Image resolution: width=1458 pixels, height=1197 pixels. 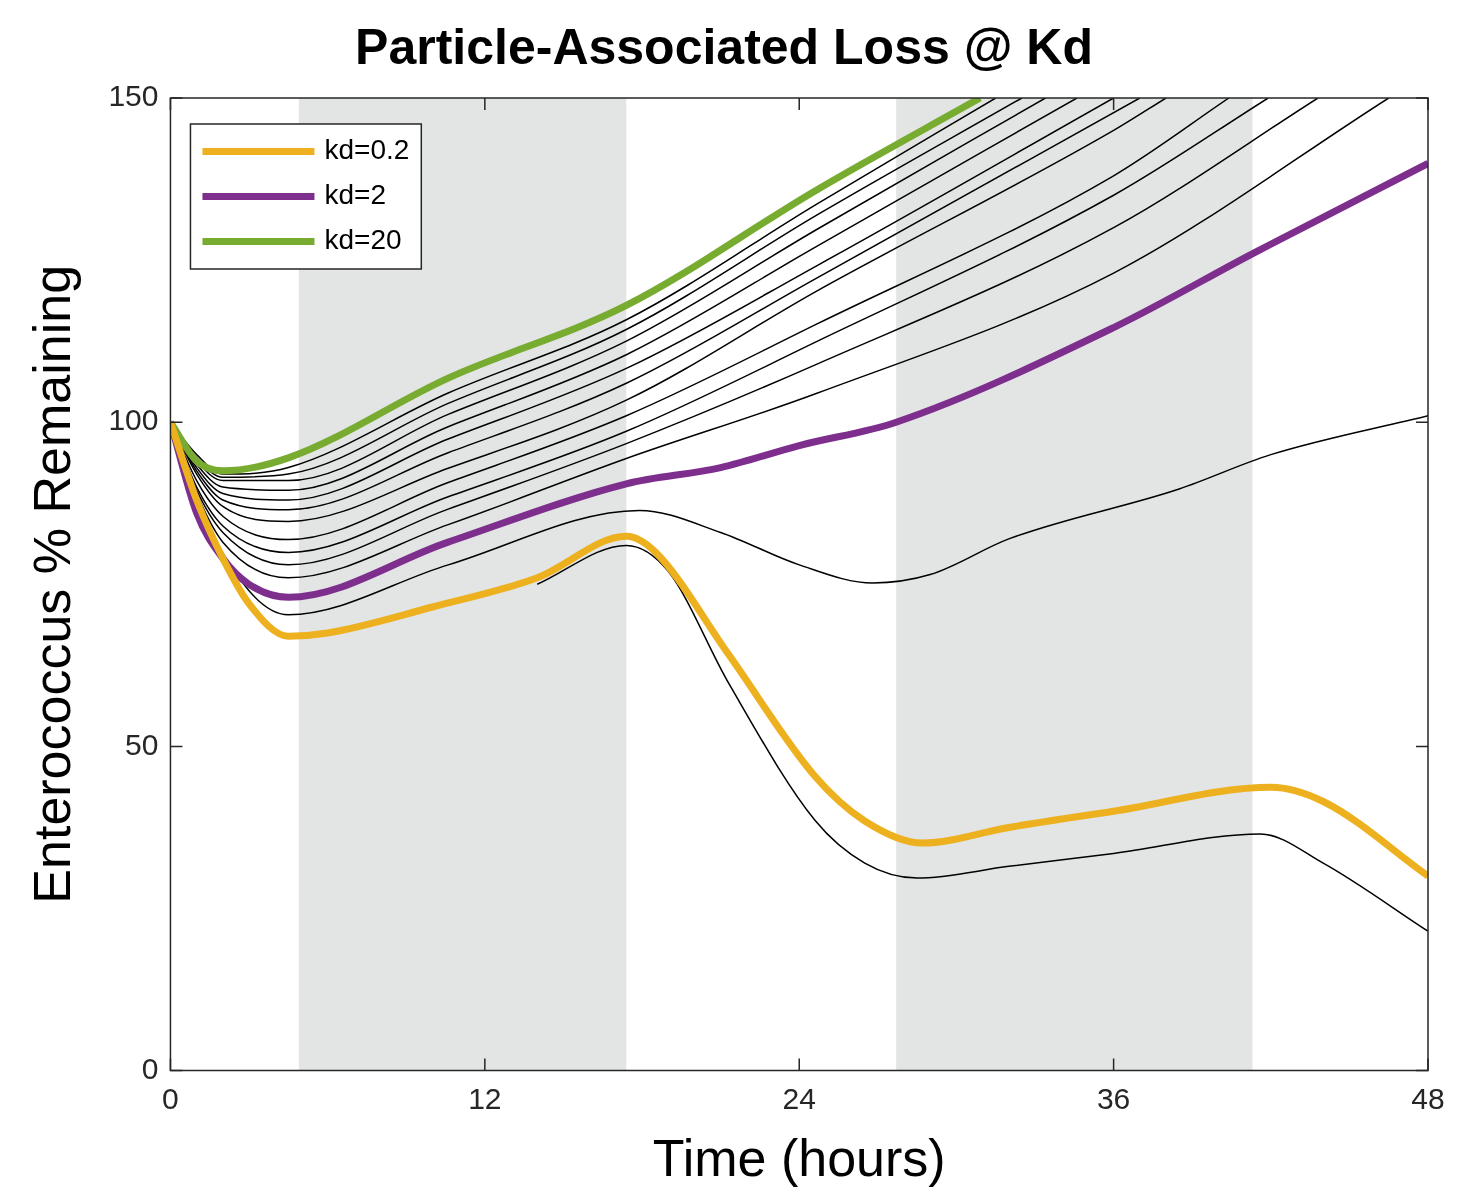 What do you see at coordinates (799, 1098) in the screenshot?
I see `x-tick-label: 24` at bounding box center [799, 1098].